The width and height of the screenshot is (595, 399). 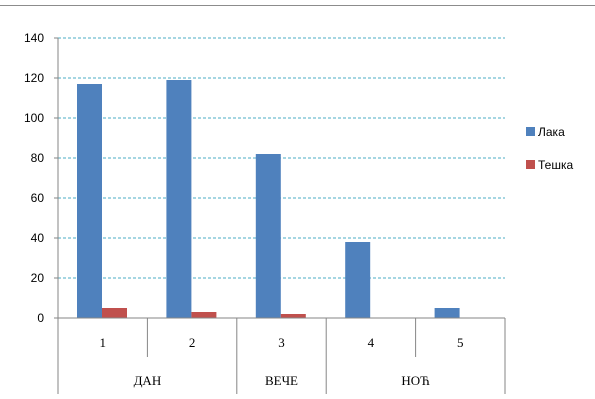 I want to click on legend-label: Тешка, so click(x=555, y=165).